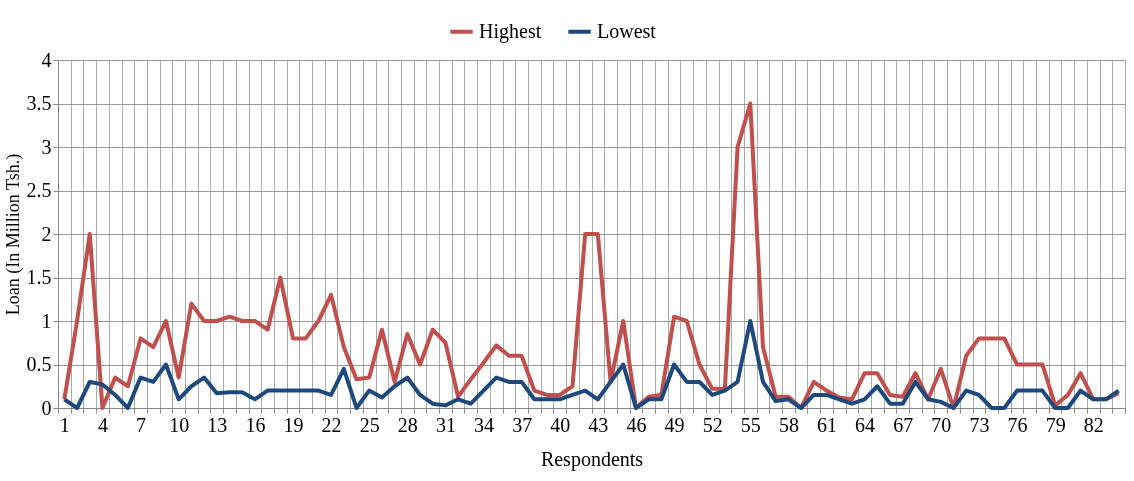 Image resolution: width=1134 pixels, height=481 pixels. Describe the element at coordinates (941, 424) in the screenshot. I see `x-tick-label: 70` at that location.